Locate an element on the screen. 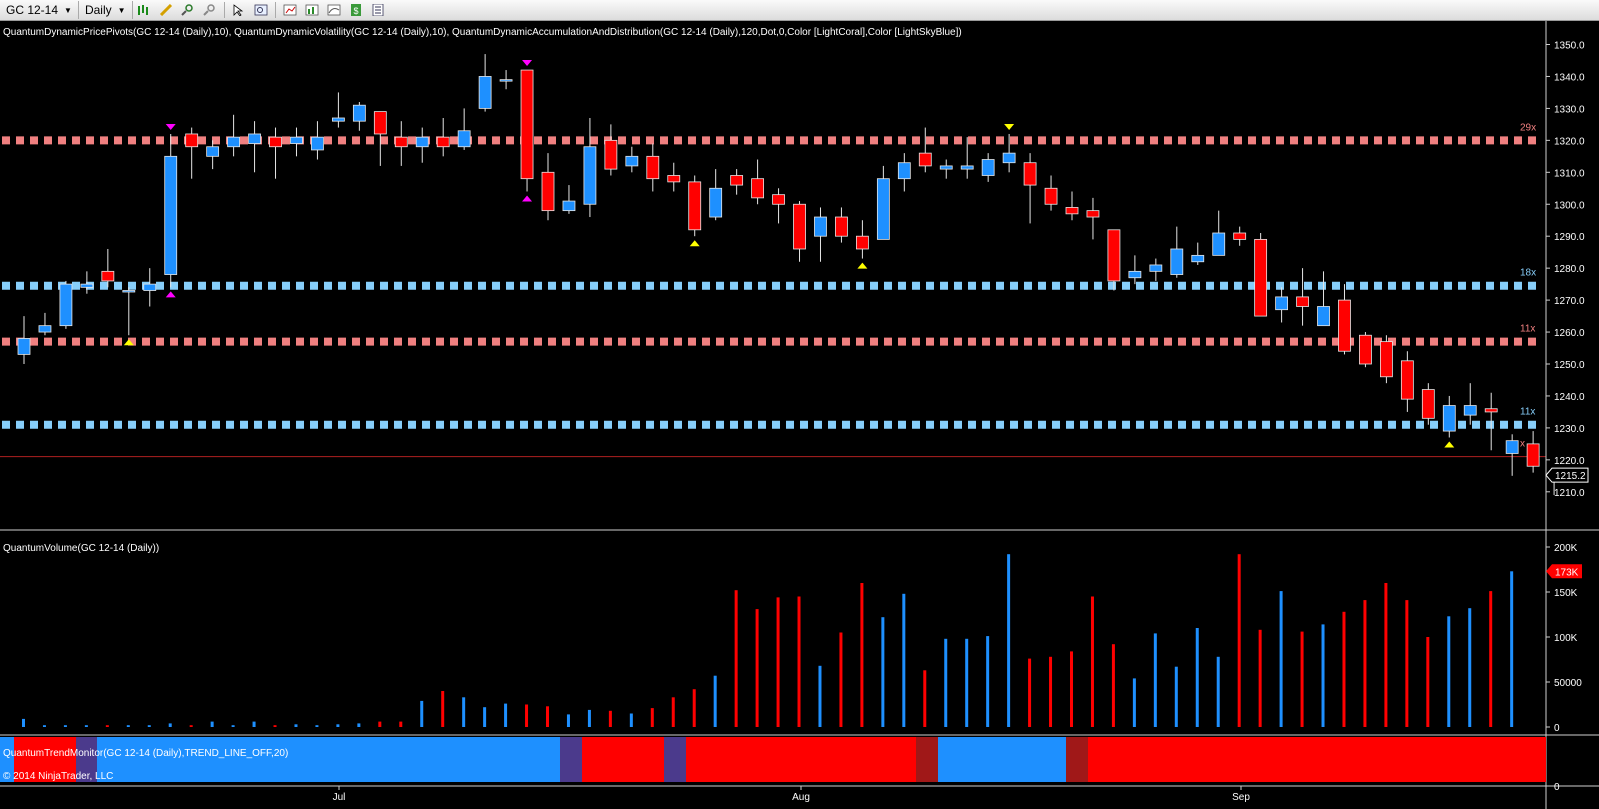  volume-axis-label: 150K is located at coordinates (1566, 593).